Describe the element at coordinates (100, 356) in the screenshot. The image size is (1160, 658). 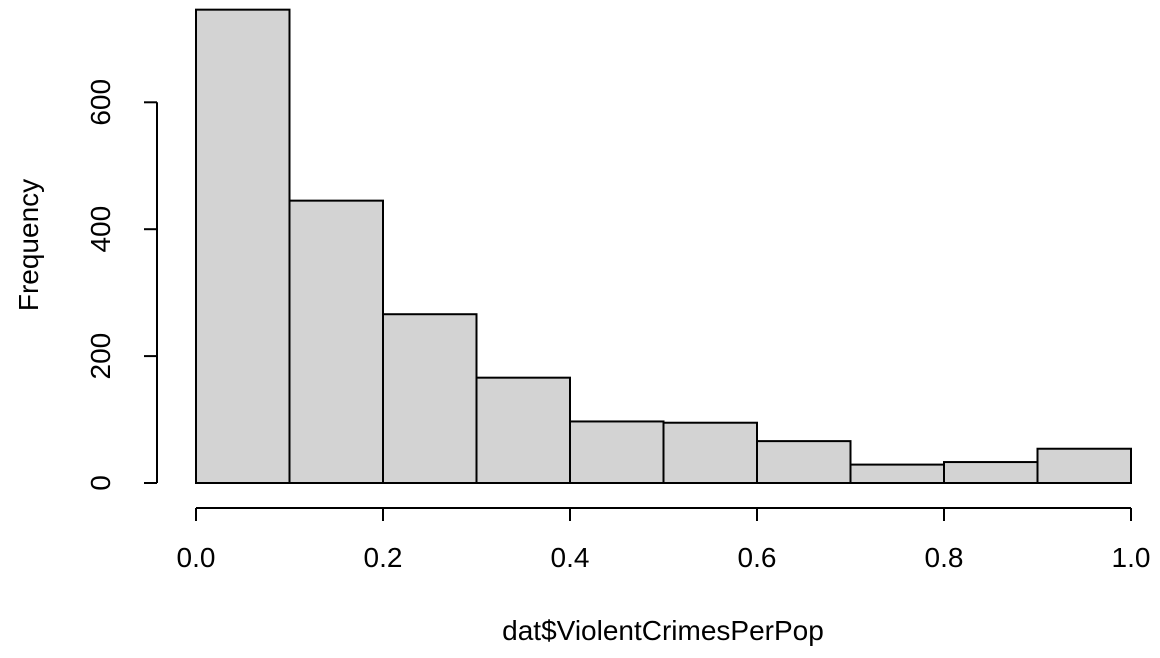
I see `y-tick-label-1: 200` at that location.